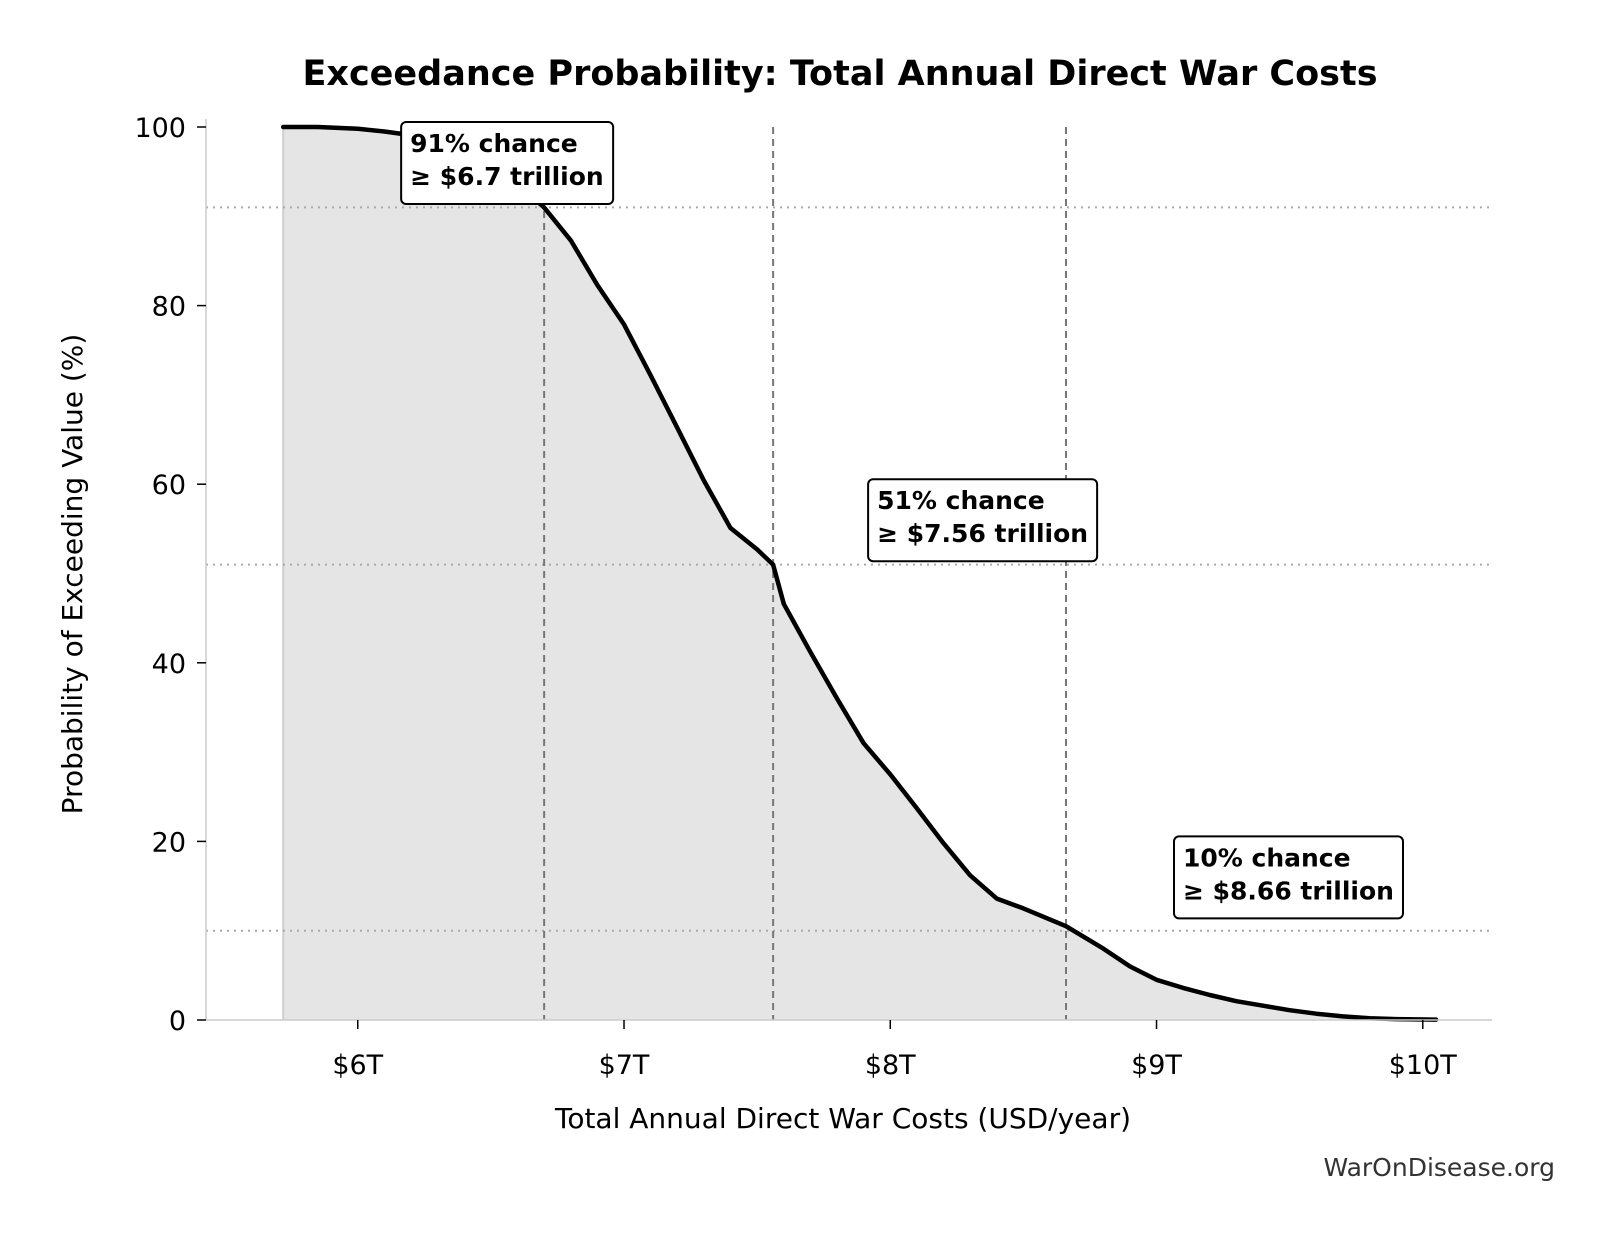  I want to click on y-axis-label: Probability of Exceeding Value (%), so click(72, 574).